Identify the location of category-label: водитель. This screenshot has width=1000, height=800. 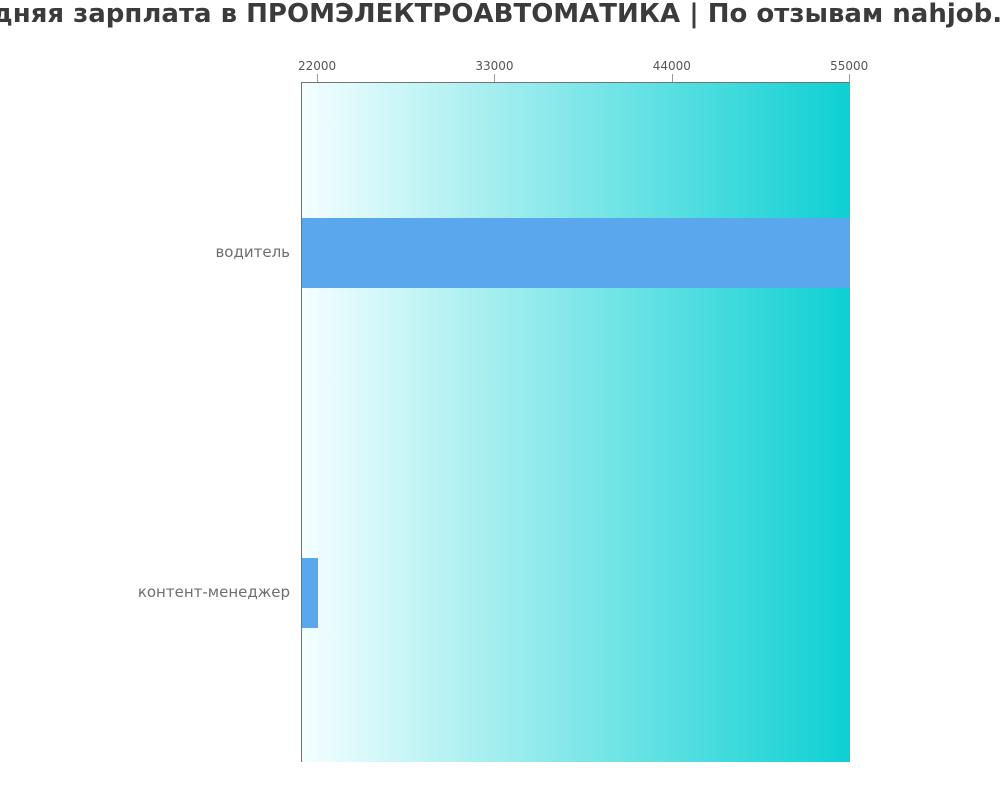
(252, 252).